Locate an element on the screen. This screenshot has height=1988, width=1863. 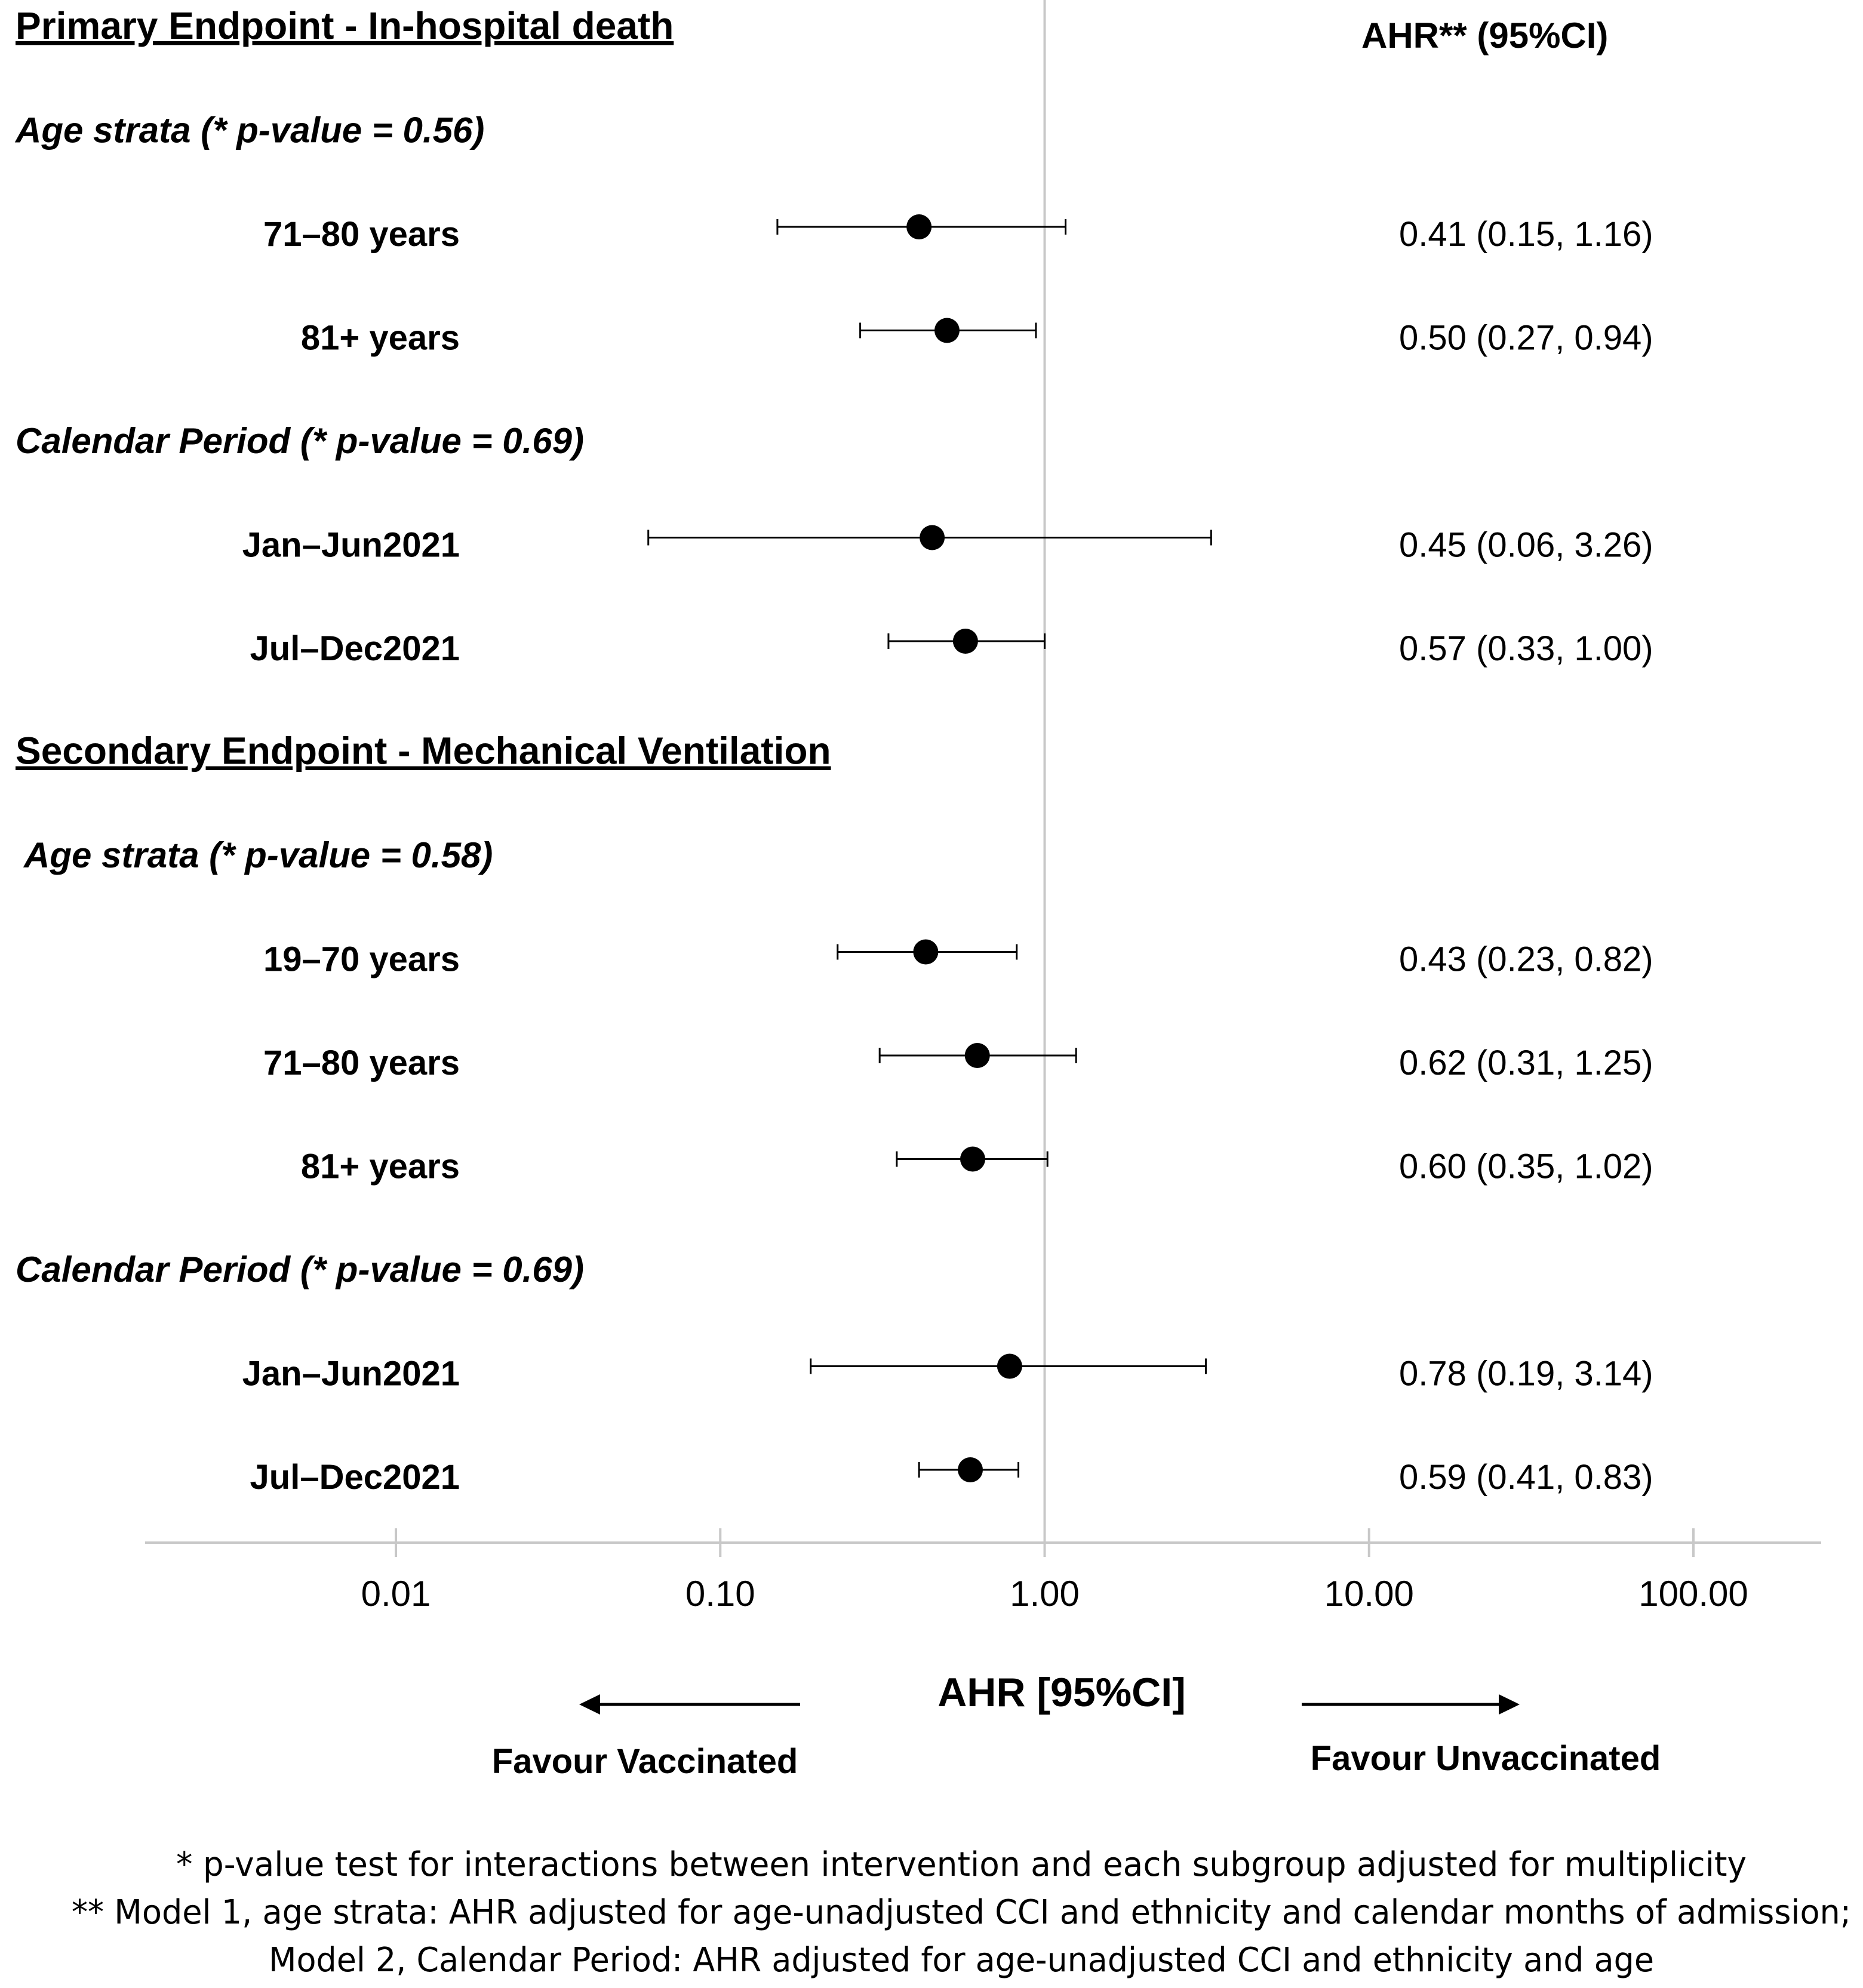
x-tick-label: 0.01 is located at coordinates (396, 1594).